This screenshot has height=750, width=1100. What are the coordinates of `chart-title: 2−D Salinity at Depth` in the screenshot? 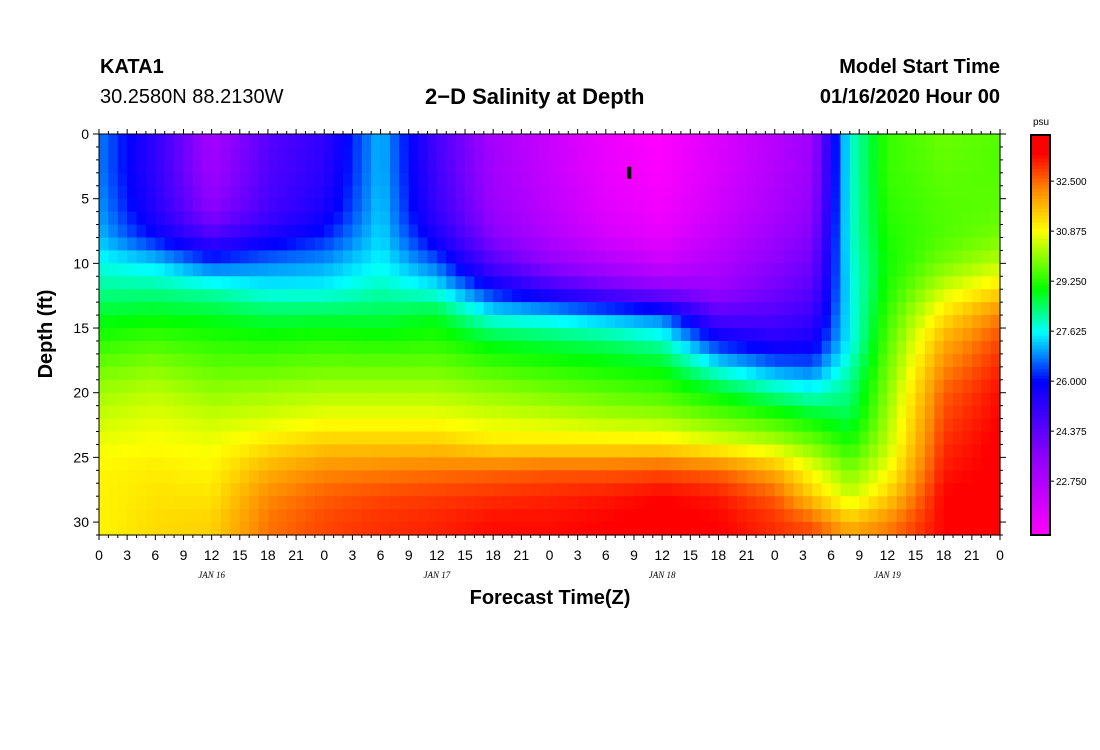 It's located at (535, 96).